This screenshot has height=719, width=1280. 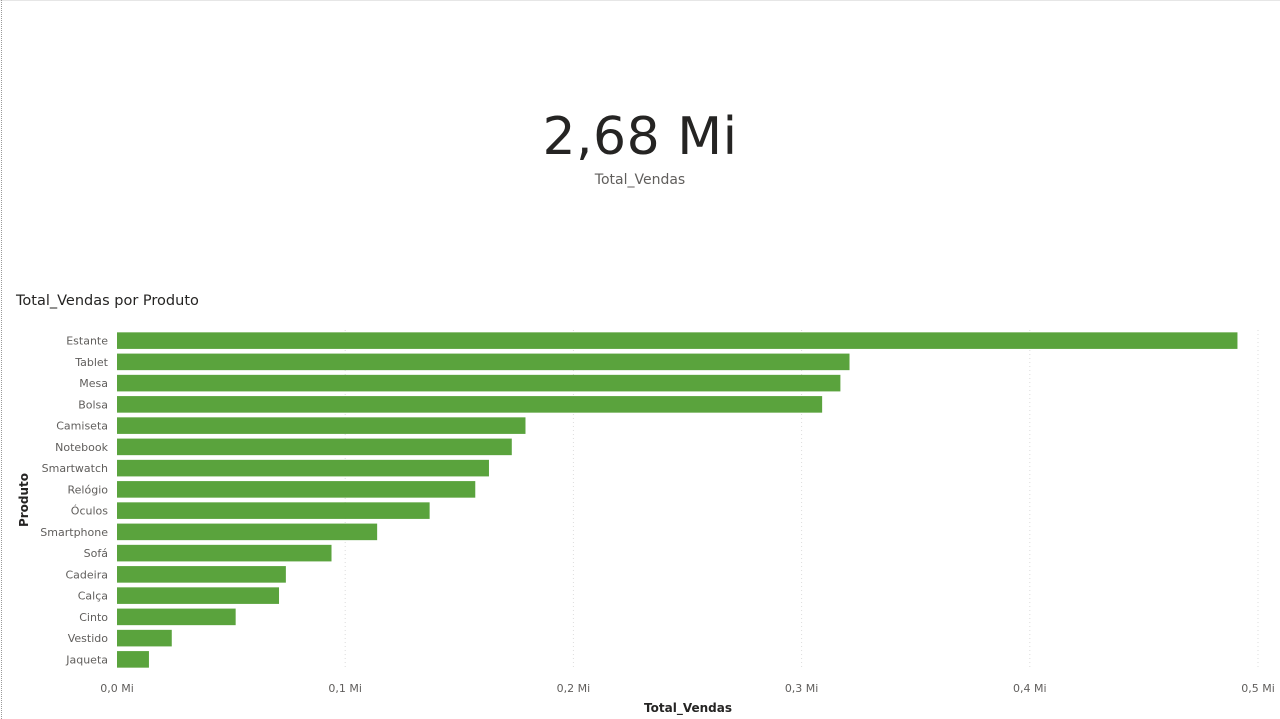 What do you see at coordinates (93, 404) in the screenshot?
I see `category-label: Bolsa` at bounding box center [93, 404].